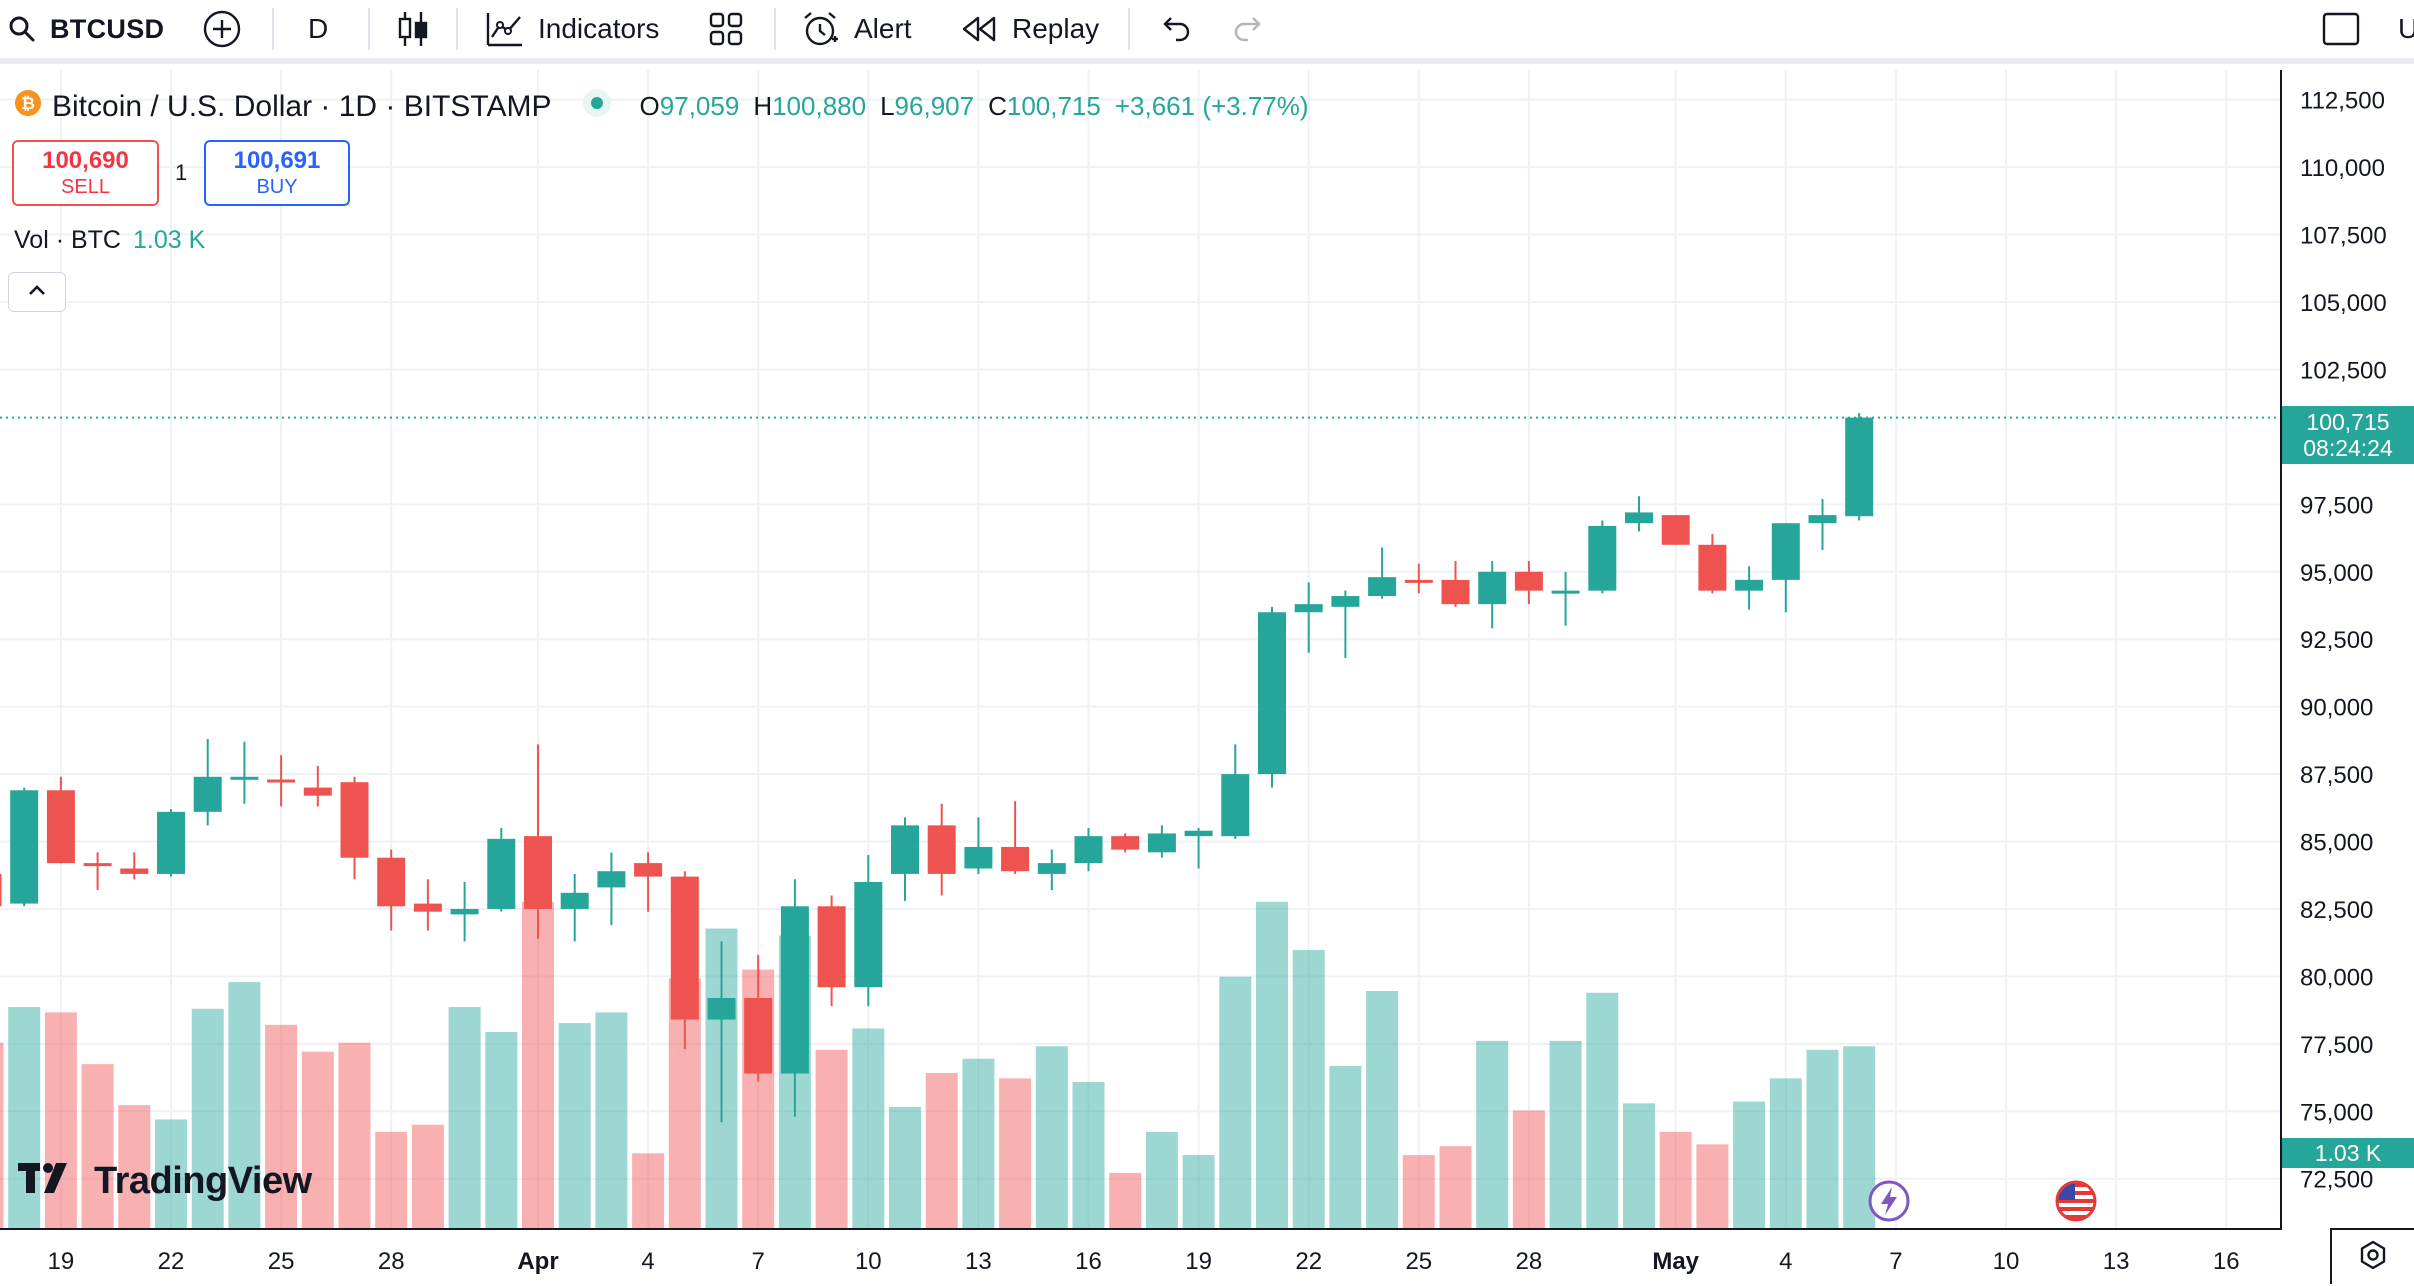  I want to click on replay-button: Replay, so click(1029, 29).